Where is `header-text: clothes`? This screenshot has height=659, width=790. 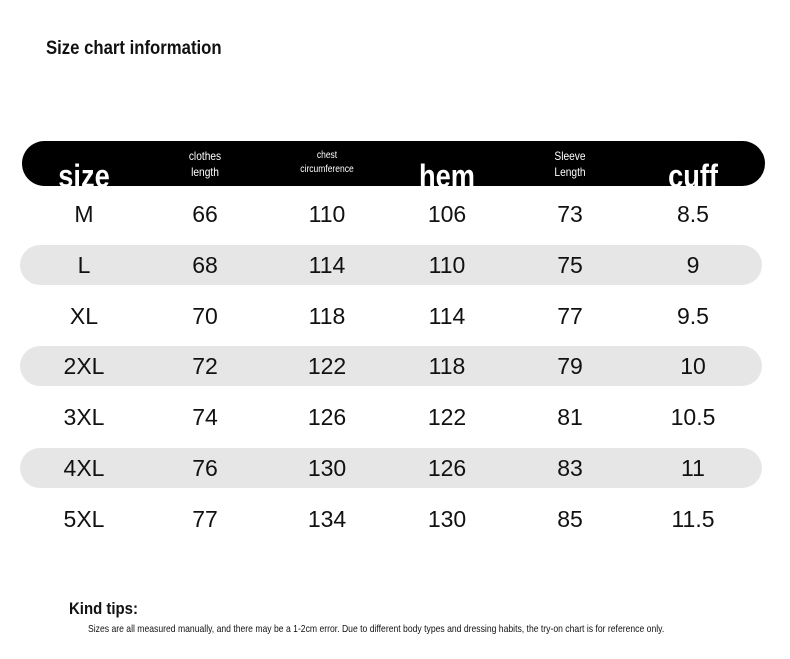
header-text: clothes is located at coordinates (205, 156).